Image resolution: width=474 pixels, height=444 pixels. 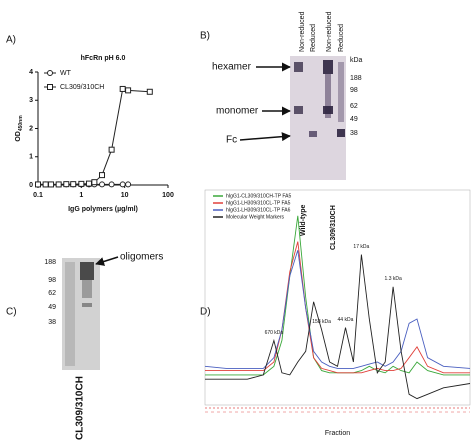 What do you see at coordinates (70, 314) in the screenshot?
I see `lane` at bounding box center [70, 314].